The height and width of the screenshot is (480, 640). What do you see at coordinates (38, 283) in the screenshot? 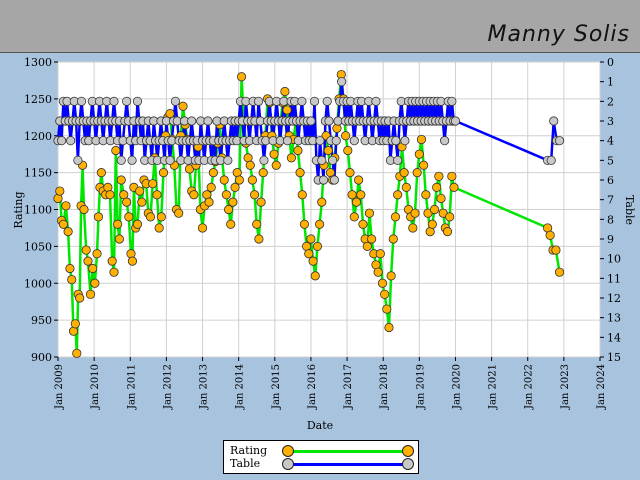
I see `y-tick-label-left: 1000` at bounding box center [38, 283].